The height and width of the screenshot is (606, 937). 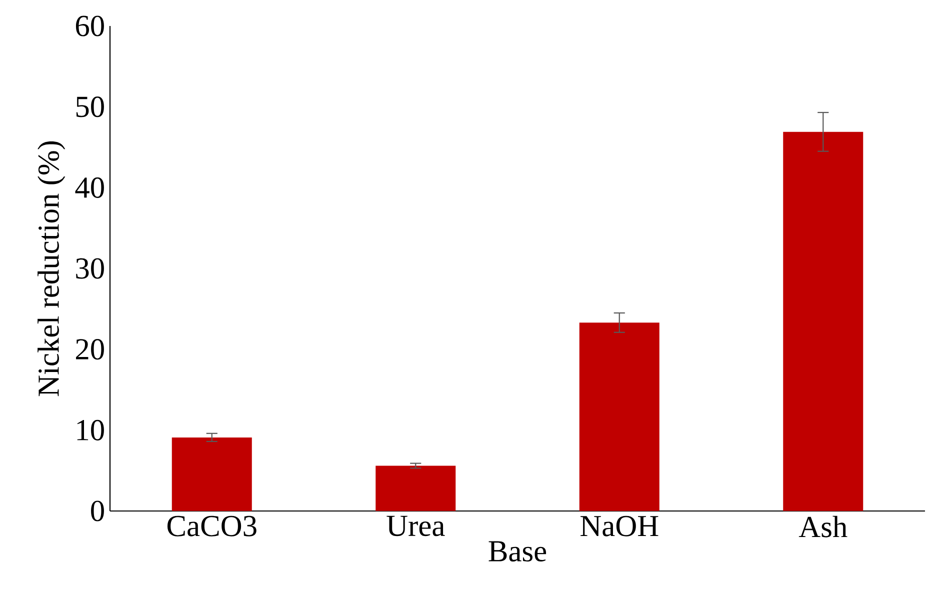 I want to click on x-axis-title: Base, so click(x=517, y=551).